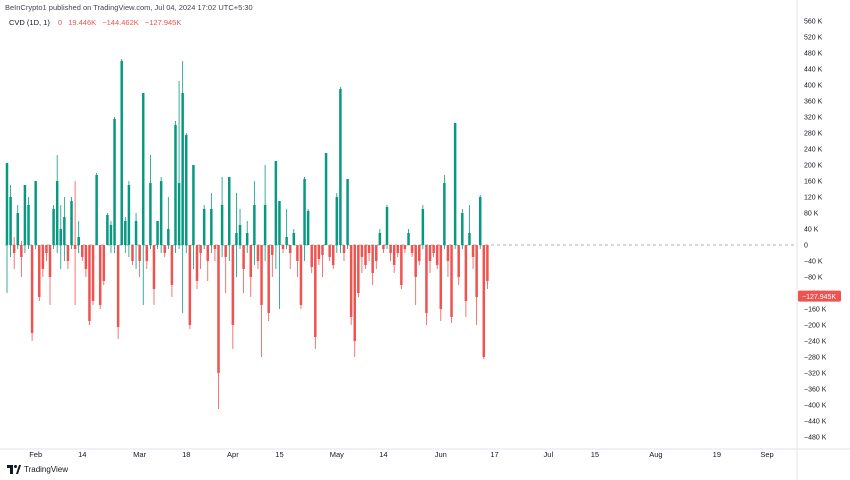 This screenshot has width=850, height=480. I want to click on y-tick-label: −40 K, so click(813, 262).